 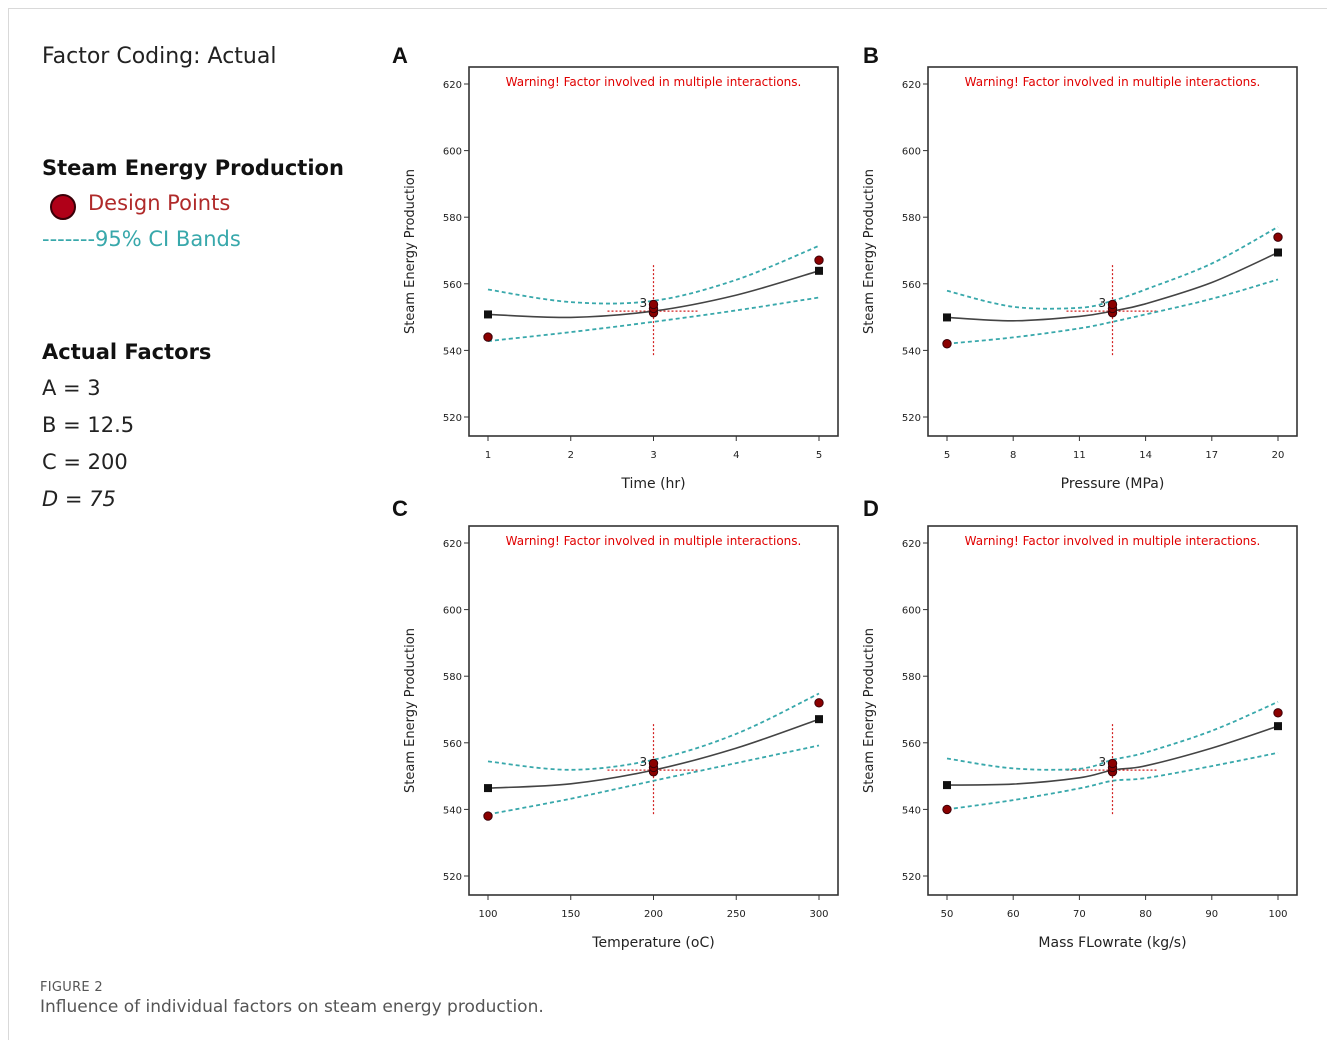 I want to click on x-tick-label: 200, so click(x=653, y=914).